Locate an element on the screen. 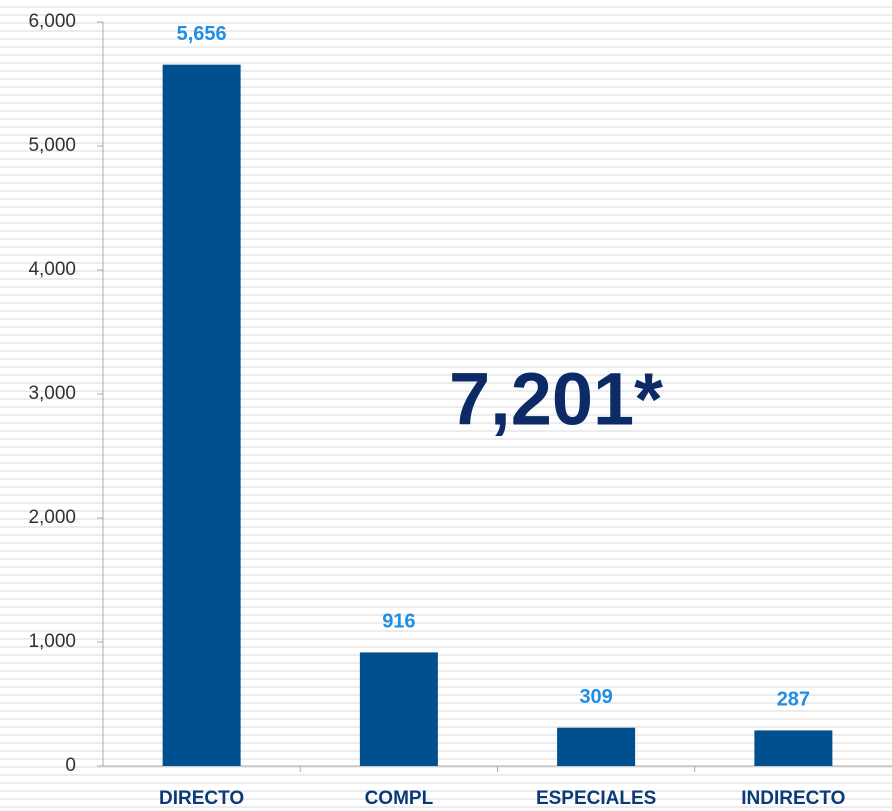  value-label: 309 is located at coordinates (595, 697).